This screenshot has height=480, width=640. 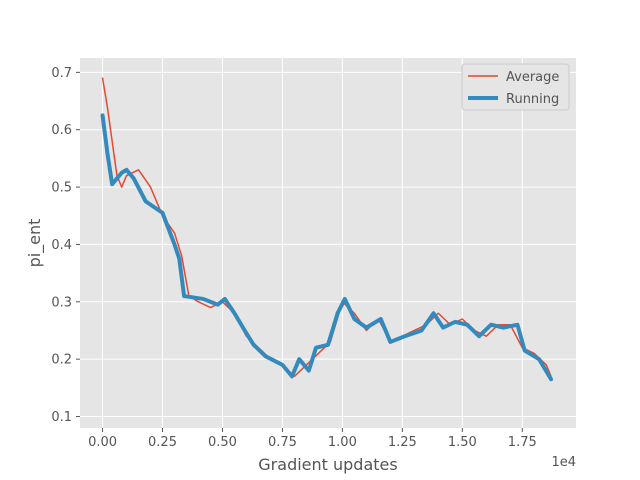 I want to click on legend: Average Running, so click(x=515, y=87).